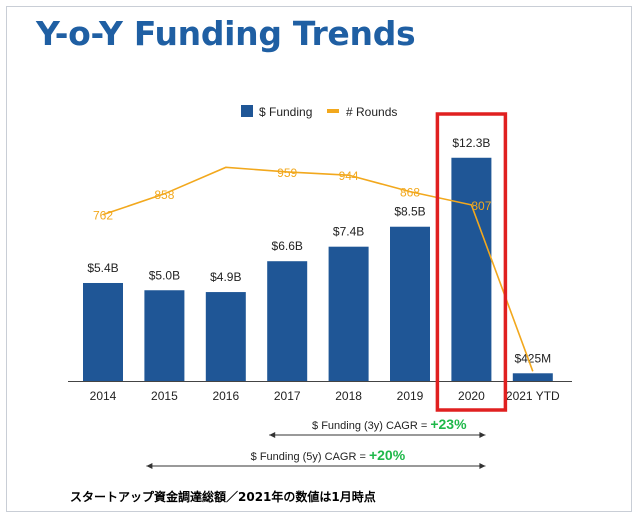  What do you see at coordinates (310, 457) in the screenshot?
I see `cagr-label-1: $ Funding (5y) CAGR =` at bounding box center [310, 457].